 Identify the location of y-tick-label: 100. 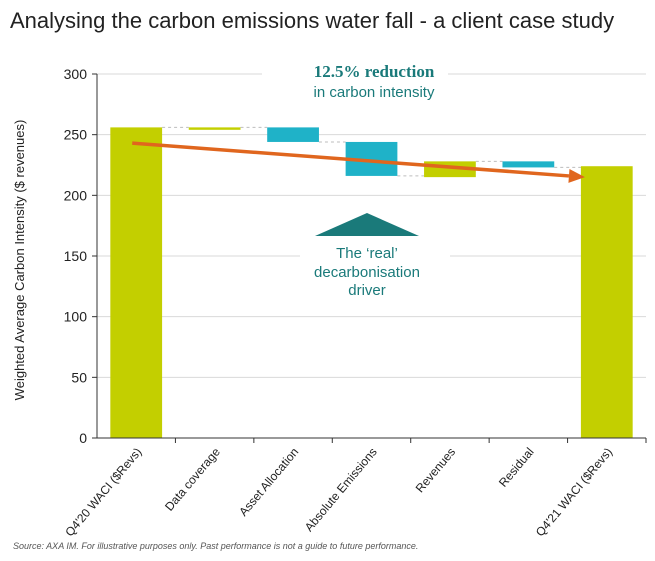
(76, 317).